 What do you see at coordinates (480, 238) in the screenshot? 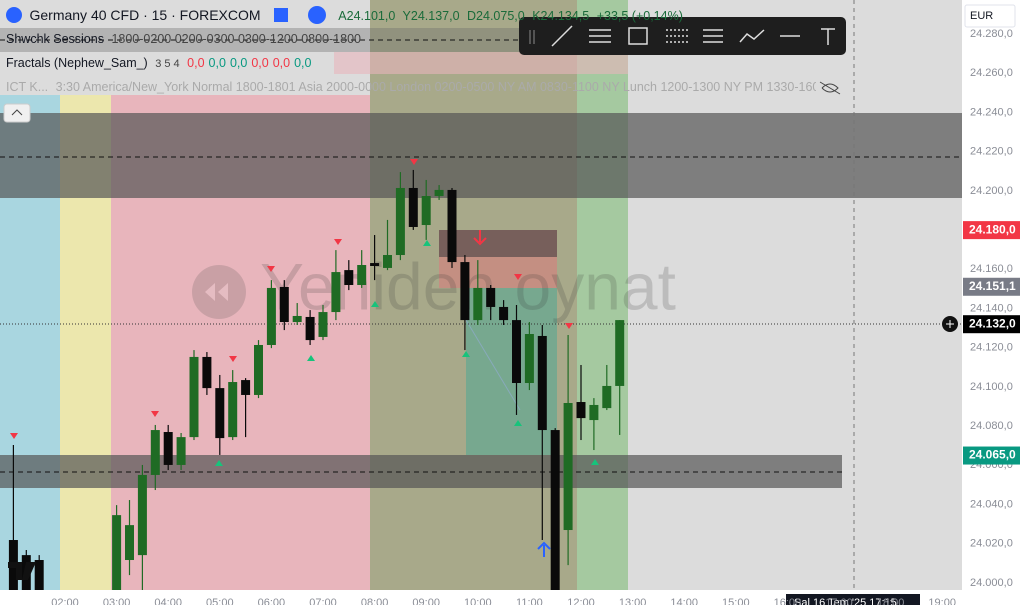
I see `sell-arrow` at bounding box center [480, 238].